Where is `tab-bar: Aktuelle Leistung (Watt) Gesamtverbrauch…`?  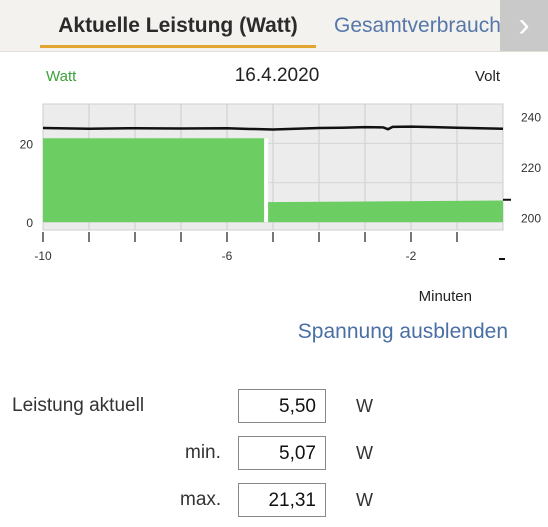
tab-bar: Aktuelle Leistung (Watt) Gesamtverbrauch… is located at coordinates (274, 26).